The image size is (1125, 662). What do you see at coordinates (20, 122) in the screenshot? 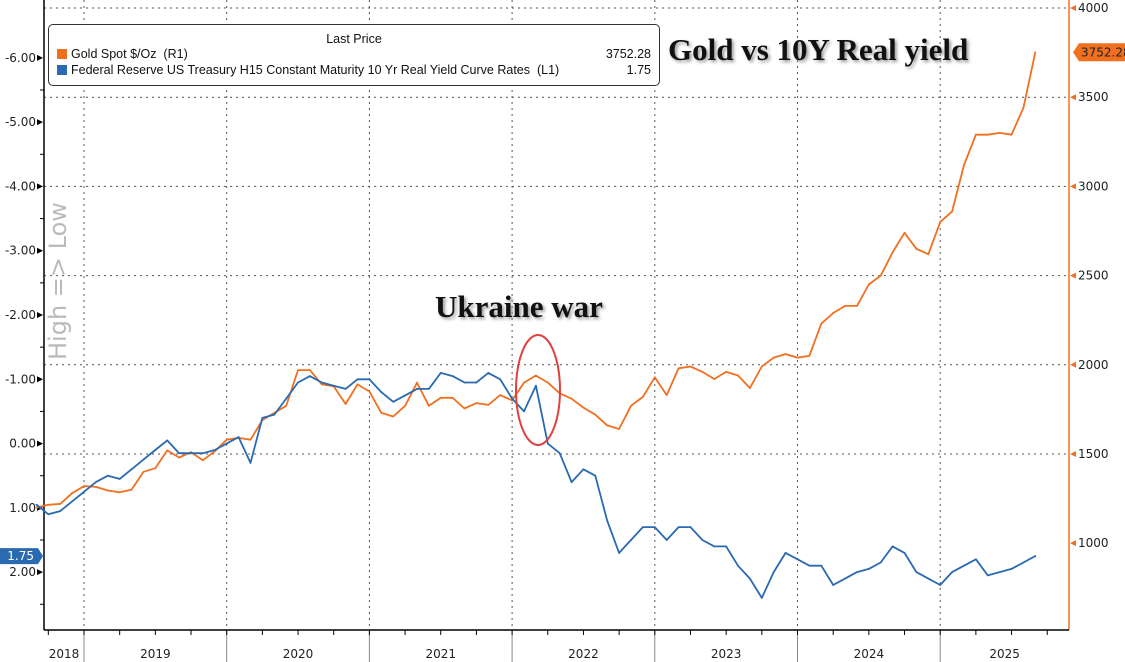
I see `left-tick-label: -5.00` at bounding box center [20, 122].